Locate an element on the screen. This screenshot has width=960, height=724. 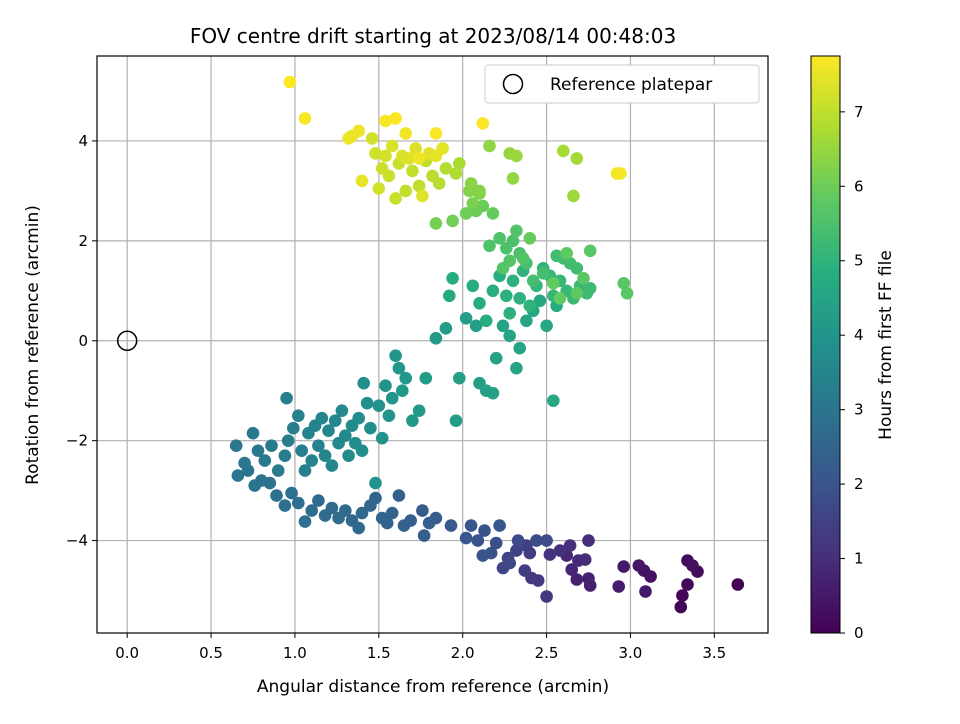
colorbar-tick-label: 6 is located at coordinates (859, 186).